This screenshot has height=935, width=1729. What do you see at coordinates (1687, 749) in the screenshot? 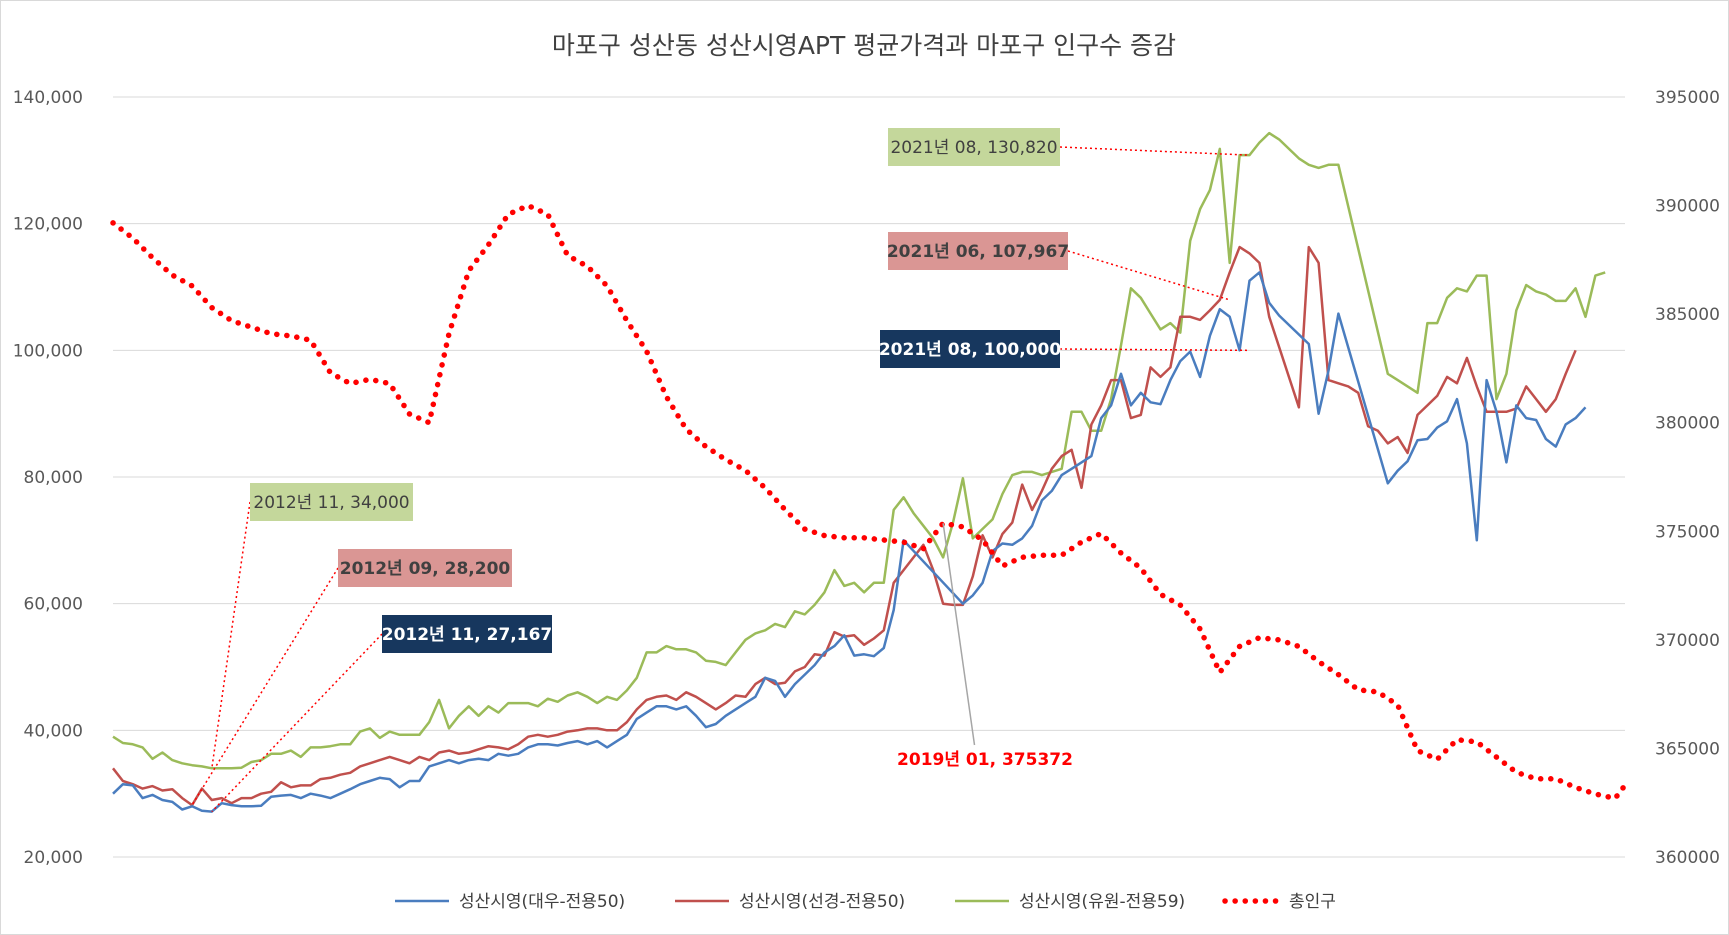
I see `right-tick-label: 365000` at bounding box center [1687, 749].